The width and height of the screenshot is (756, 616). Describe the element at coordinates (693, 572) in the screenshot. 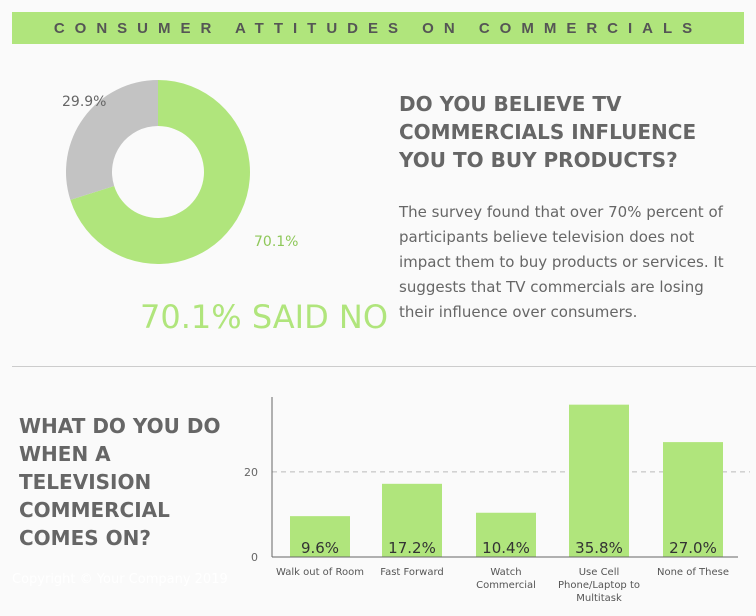

I see `x-category-label: None of These` at that location.